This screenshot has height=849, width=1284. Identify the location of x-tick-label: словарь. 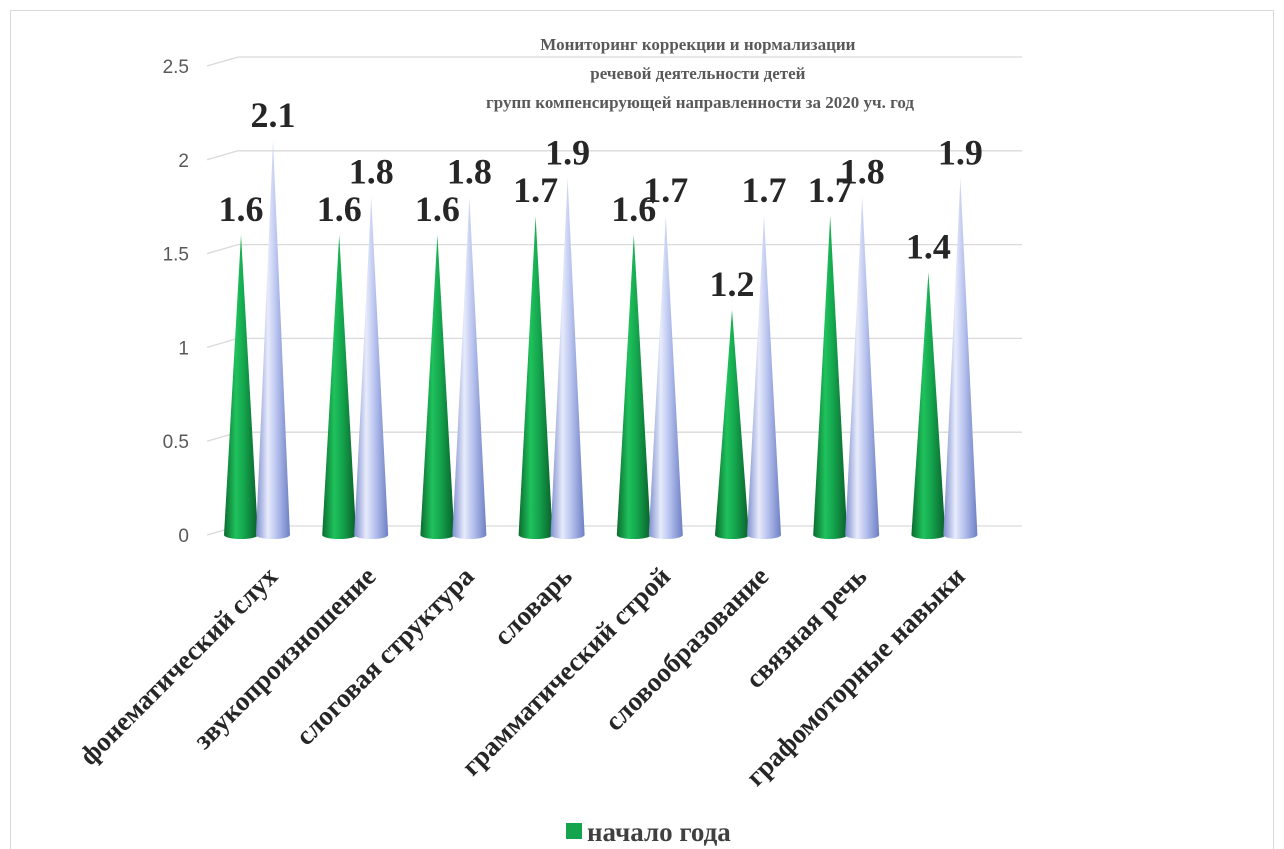
(533, 606).